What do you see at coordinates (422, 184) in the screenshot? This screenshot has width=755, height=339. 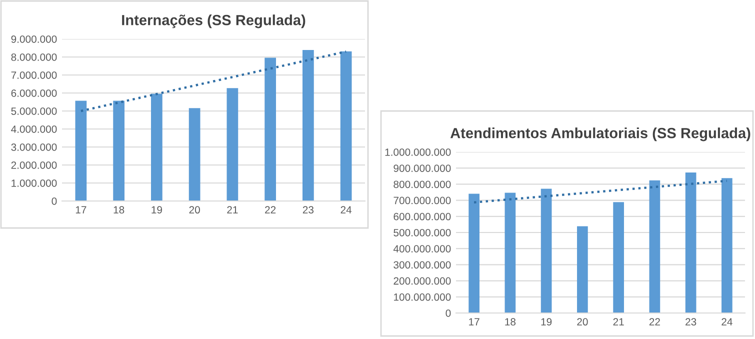 I see `y-tick-label: 800.000.000` at bounding box center [422, 184].